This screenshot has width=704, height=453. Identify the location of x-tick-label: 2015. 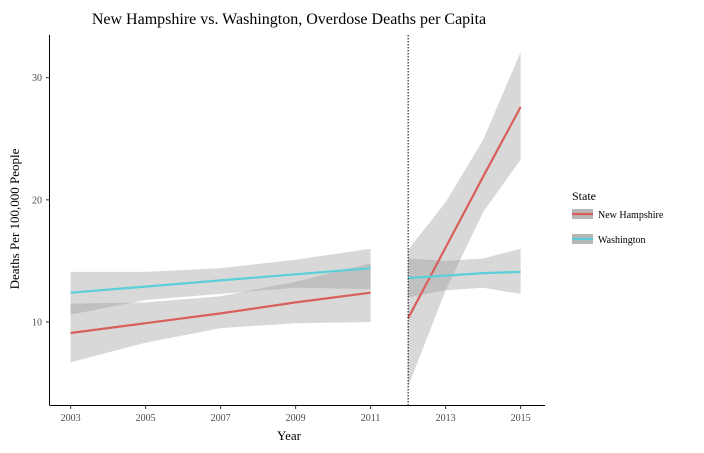
(521, 418).